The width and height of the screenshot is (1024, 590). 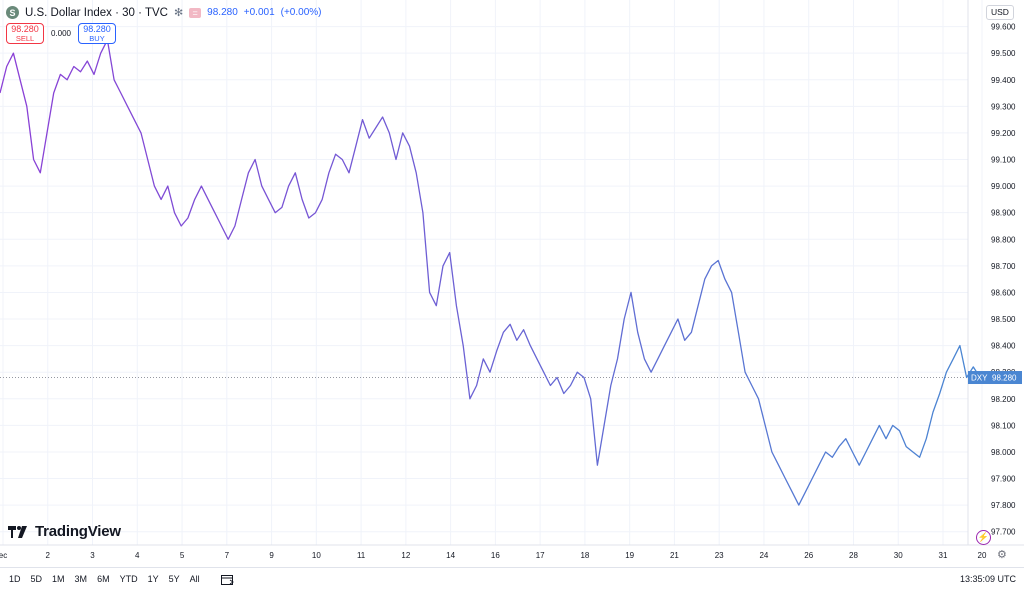 What do you see at coordinates (17, 531) in the screenshot?
I see `tradingview-icon` at bounding box center [17, 531].